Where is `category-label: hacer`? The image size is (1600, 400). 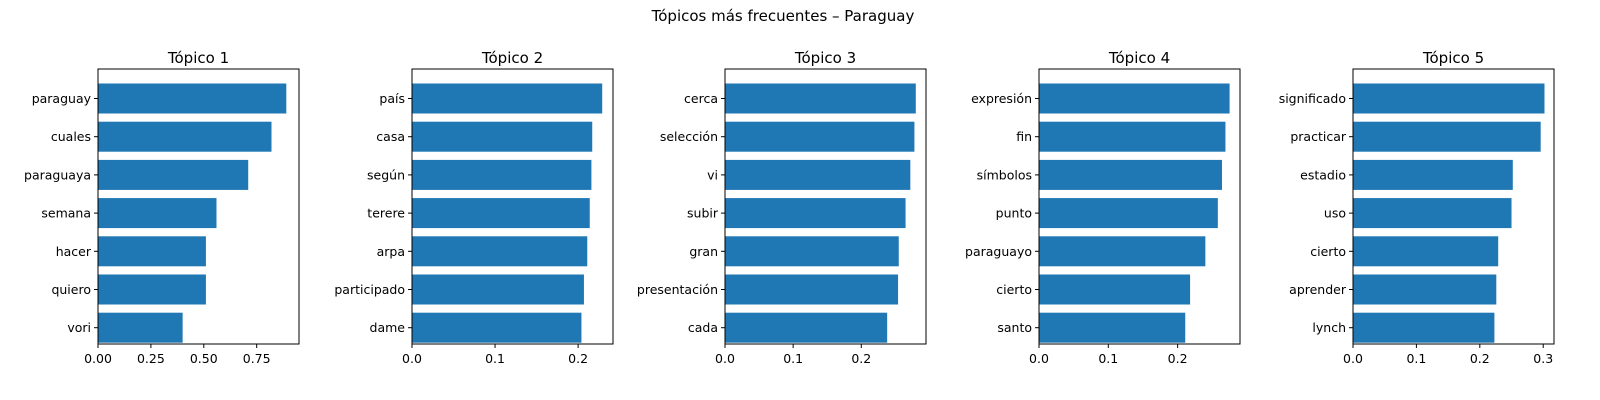
category-label: hacer is located at coordinates (74, 251).